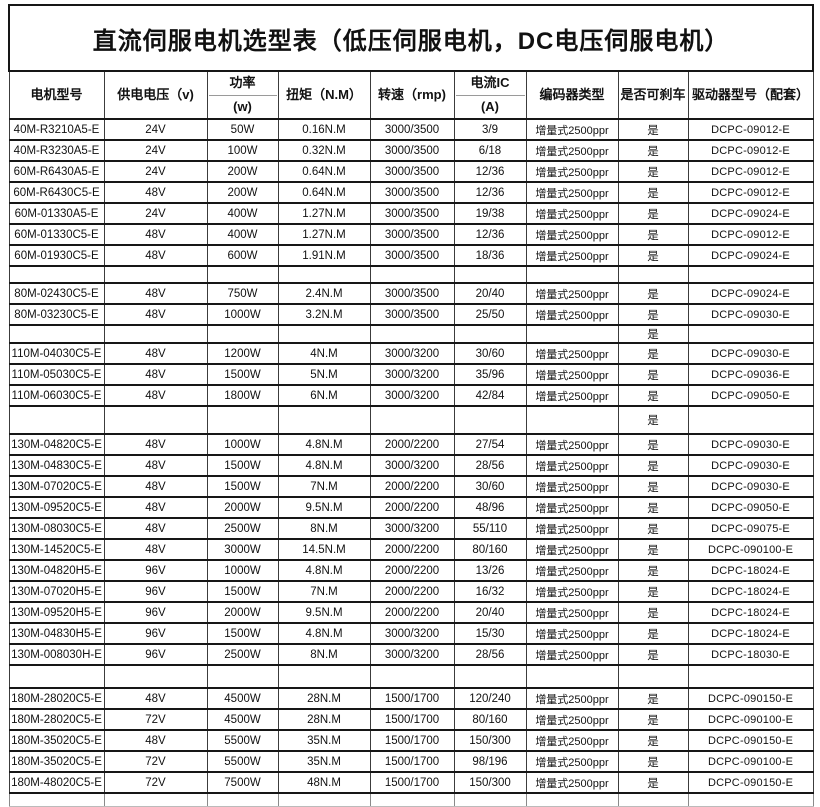 Image resolution: width=820 pixels, height=807 pixels. What do you see at coordinates (490, 171) in the screenshot?
I see `cell-current: 12/36` at bounding box center [490, 171].